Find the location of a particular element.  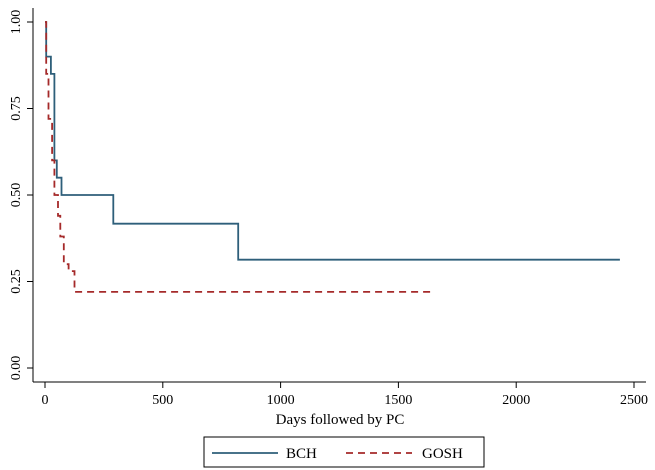

x-tick-label: 500 is located at coordinates (162, 400).